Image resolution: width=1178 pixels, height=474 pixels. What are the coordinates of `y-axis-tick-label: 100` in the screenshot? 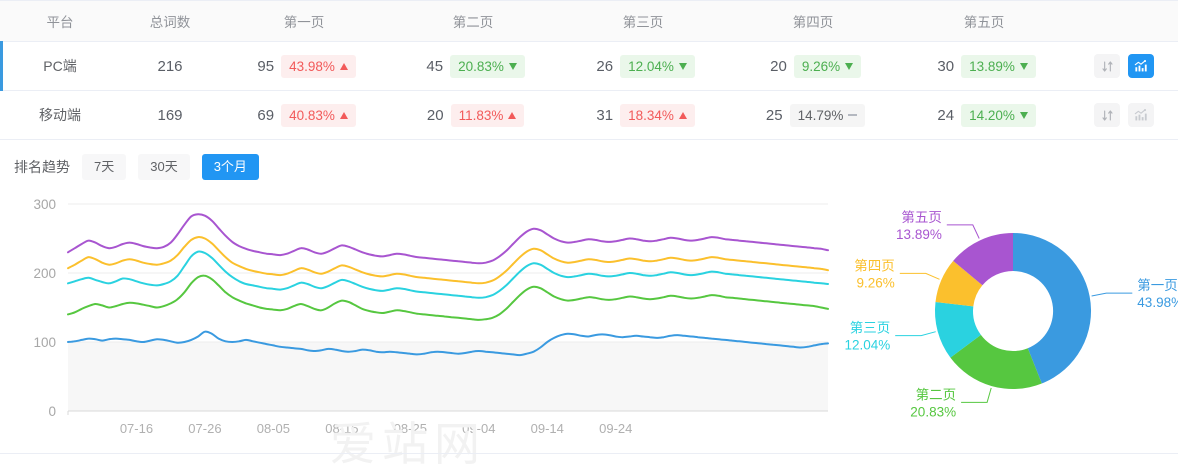 It's located at (44, 342).